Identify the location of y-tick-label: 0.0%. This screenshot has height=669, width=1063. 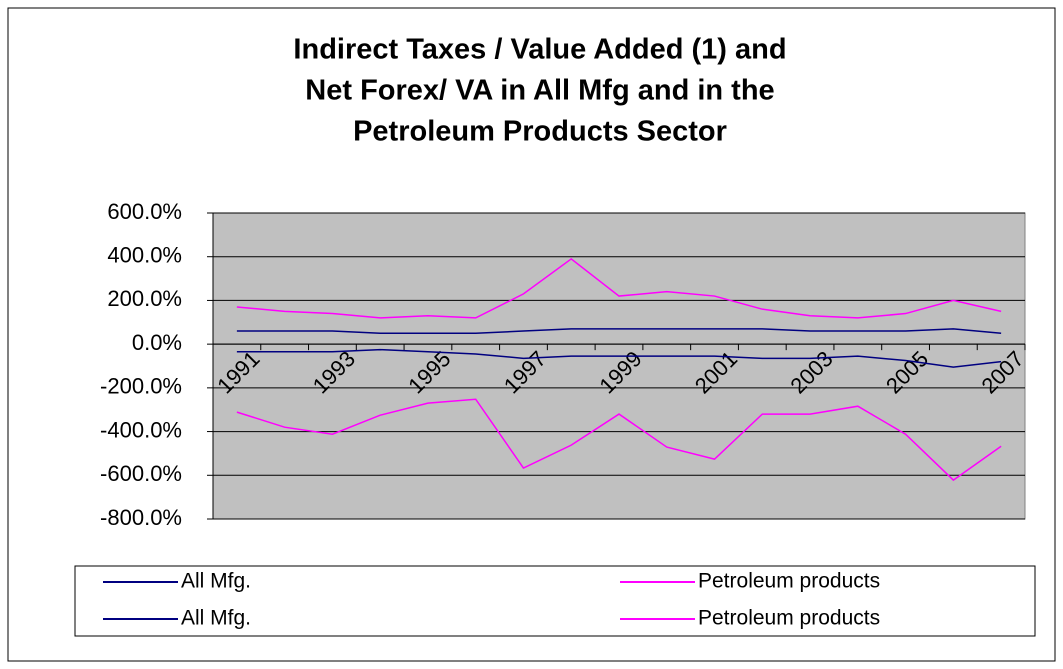
(157, 342).